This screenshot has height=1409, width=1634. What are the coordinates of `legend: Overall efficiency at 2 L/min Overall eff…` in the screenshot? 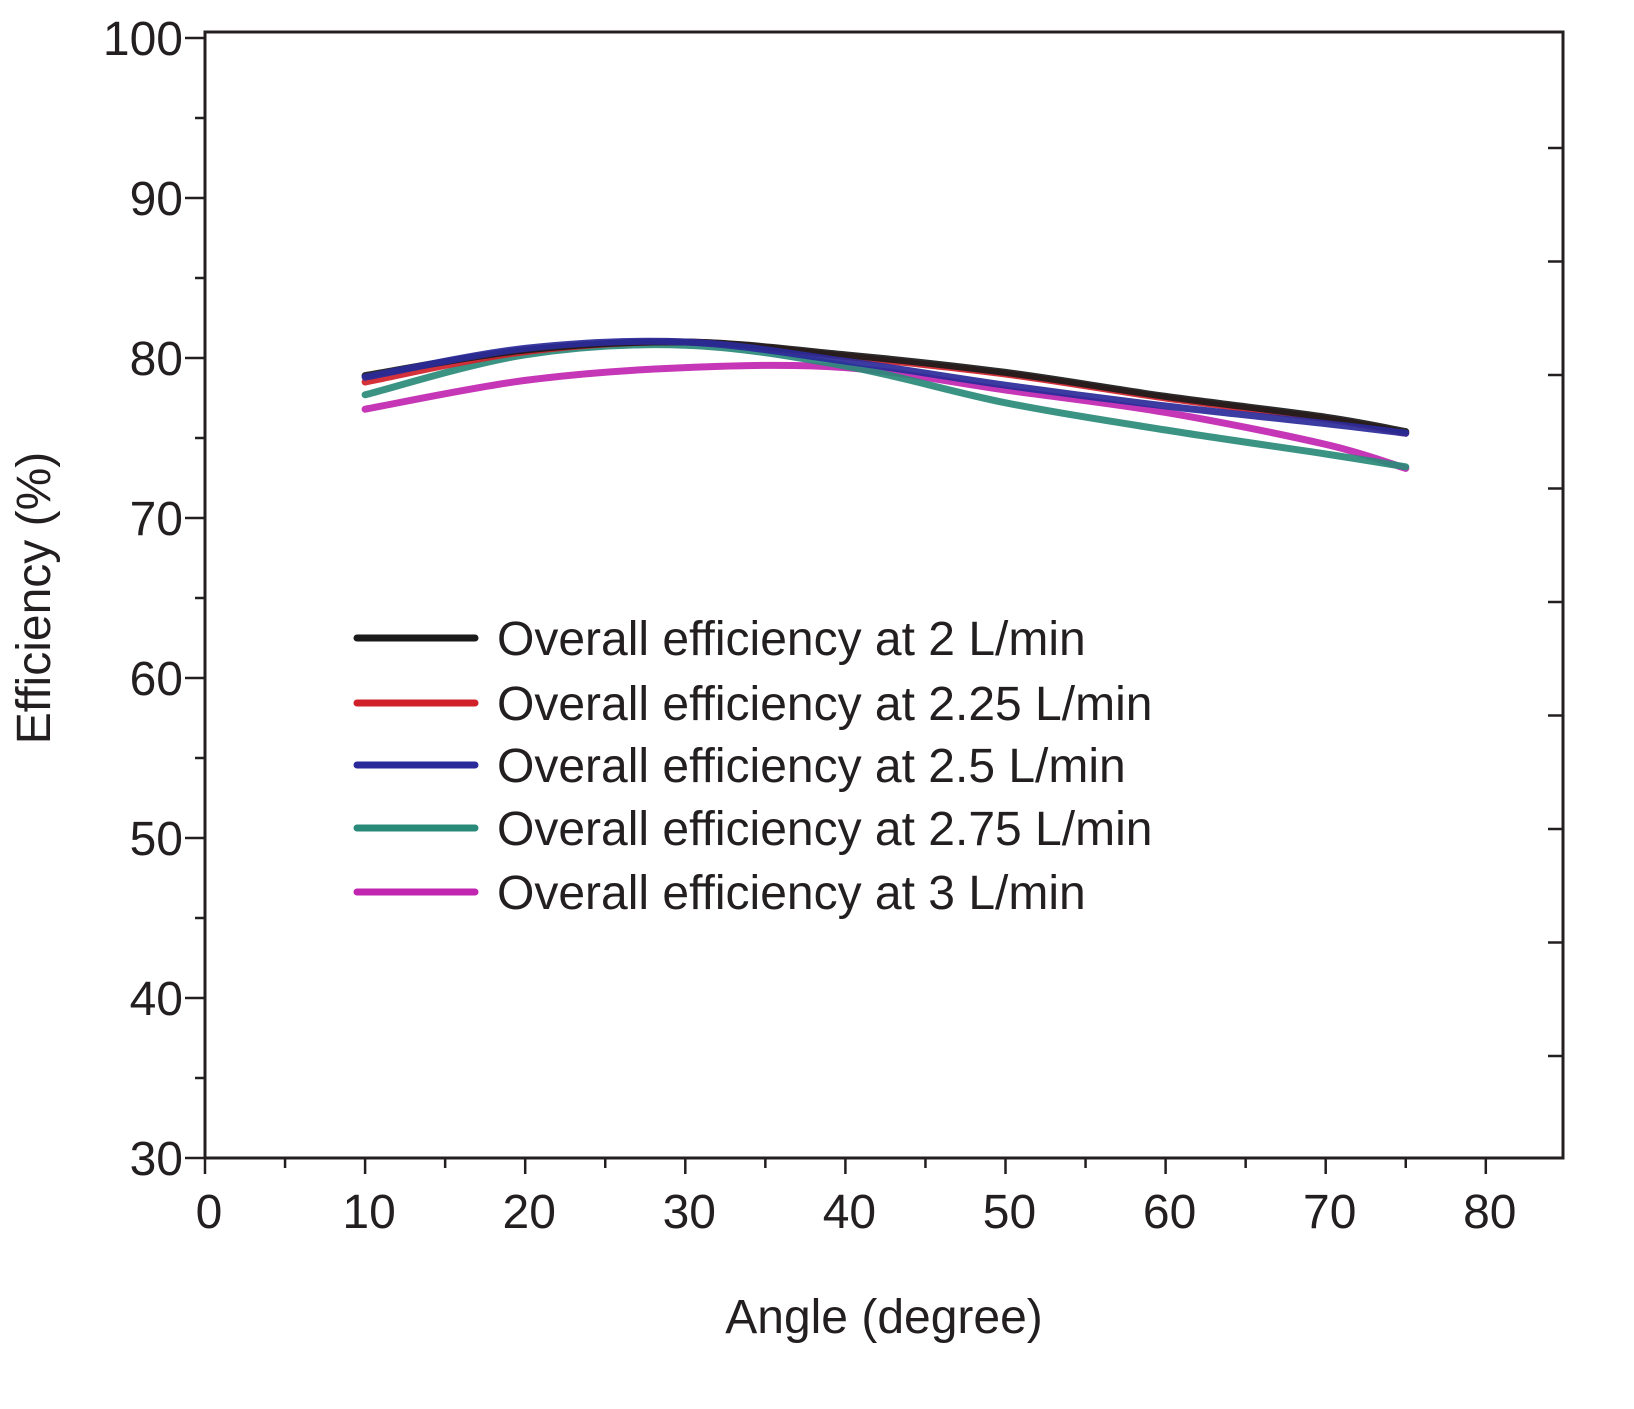 It's located at (752, 766).